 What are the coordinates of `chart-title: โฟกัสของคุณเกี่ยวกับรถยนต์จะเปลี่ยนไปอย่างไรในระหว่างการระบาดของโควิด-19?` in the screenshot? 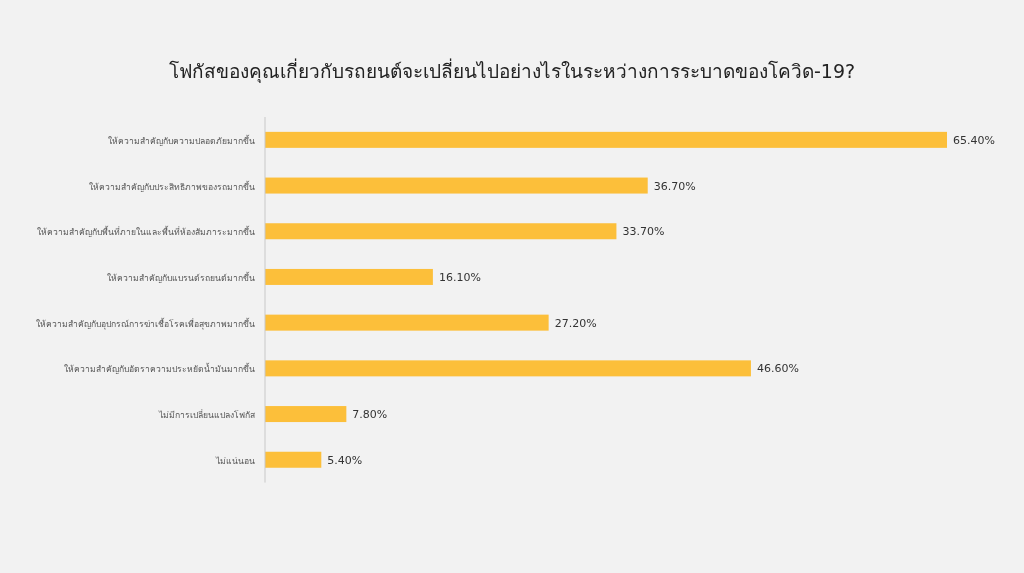 It's located at (512, 71).